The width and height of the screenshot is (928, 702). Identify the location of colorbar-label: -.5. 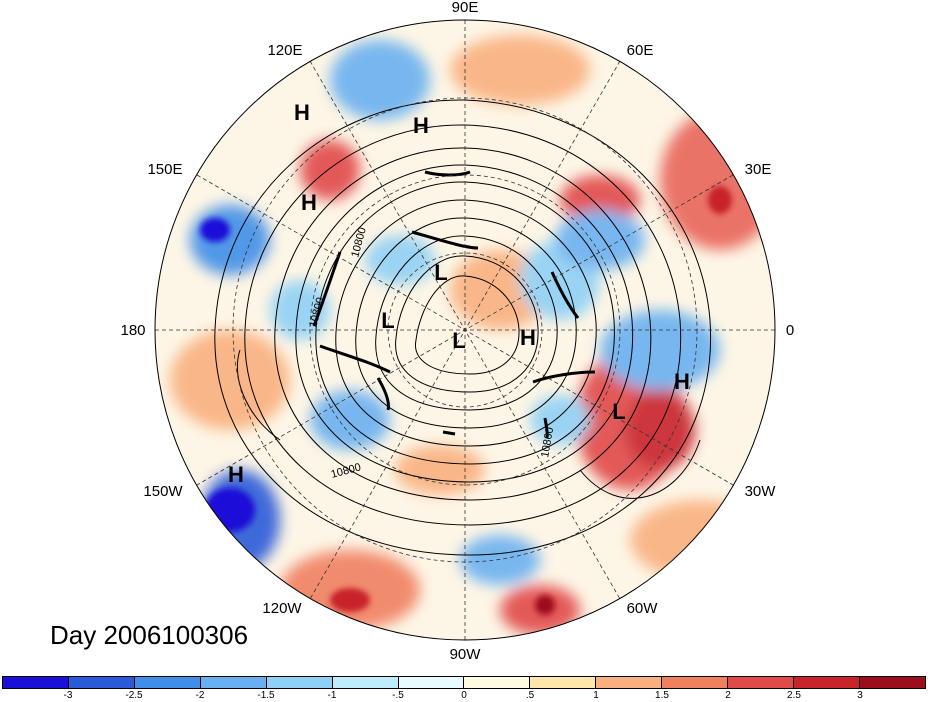
(398, 695).